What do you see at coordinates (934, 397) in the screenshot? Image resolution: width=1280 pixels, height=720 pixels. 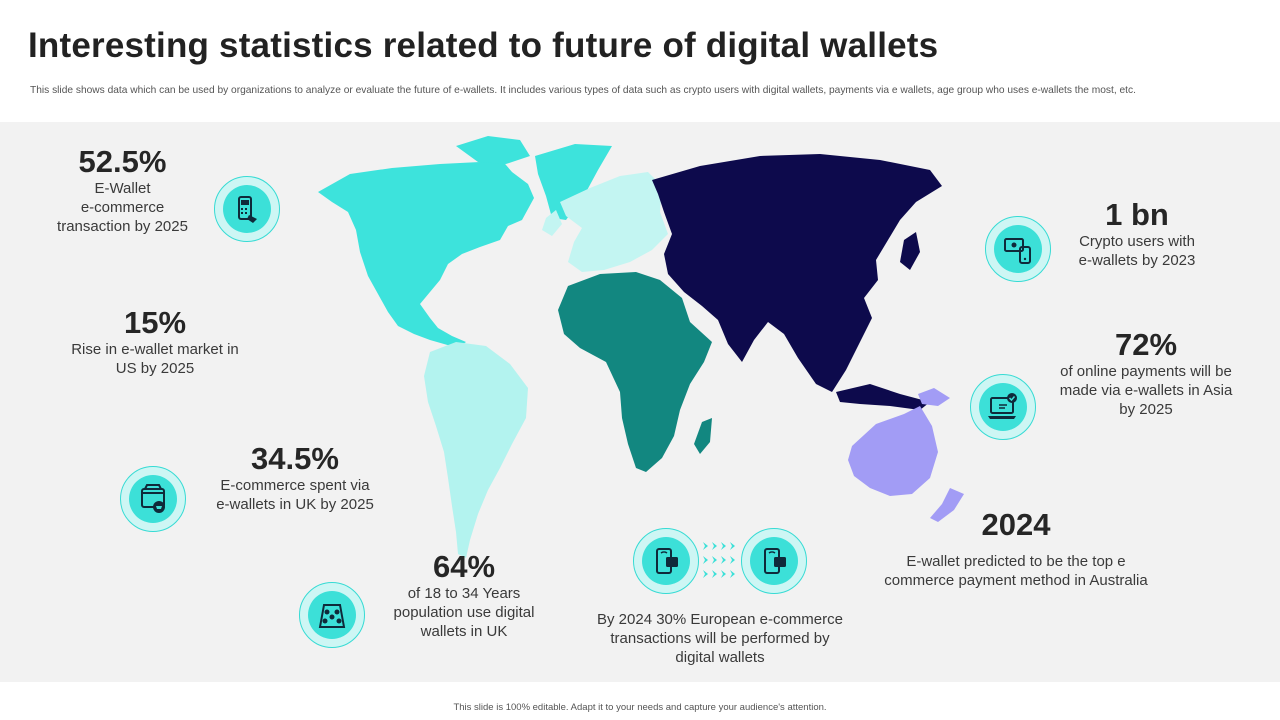 I see `new-guinea-region` at bounding box center [934, 397].